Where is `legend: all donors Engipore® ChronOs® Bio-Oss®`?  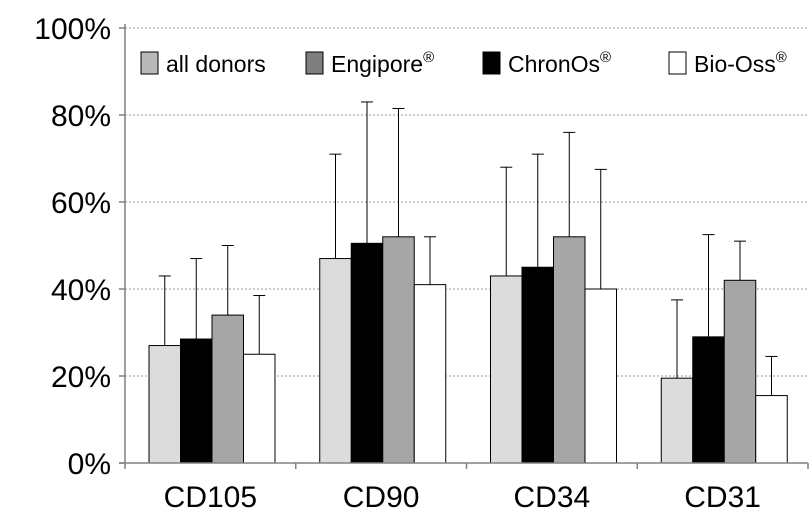
legend: all donors Engipore® ChronOs® Bio-Oss® is located at coordinates (463, 63).